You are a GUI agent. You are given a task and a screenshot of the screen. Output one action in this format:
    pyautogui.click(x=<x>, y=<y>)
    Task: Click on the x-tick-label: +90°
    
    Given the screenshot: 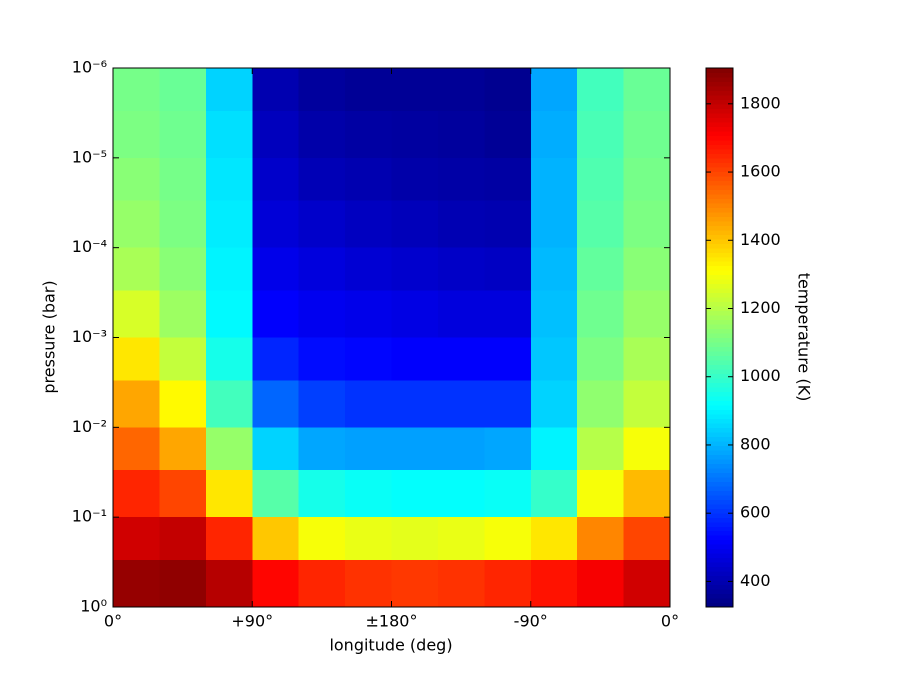 What is the action you would take?
    pyautogui.click(x=252, y=621)
    